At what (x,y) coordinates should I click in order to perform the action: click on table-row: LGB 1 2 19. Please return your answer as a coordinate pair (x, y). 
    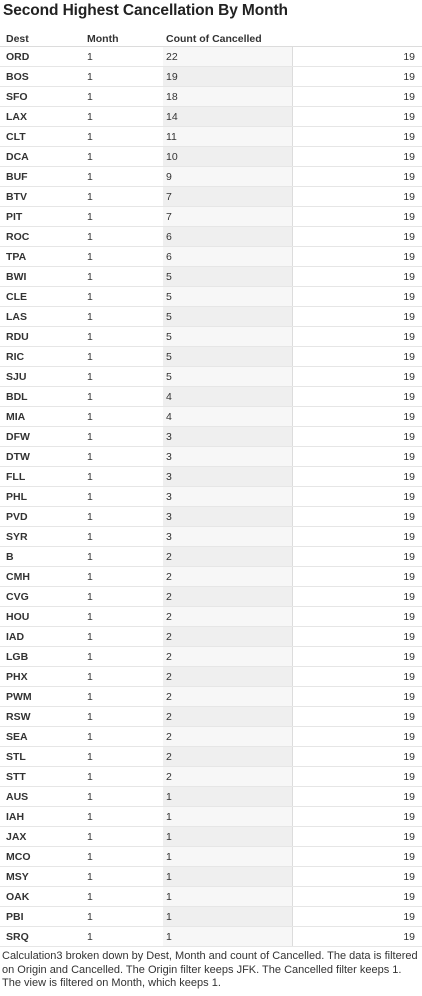
    Looking at the image, I should click on (211, 657).